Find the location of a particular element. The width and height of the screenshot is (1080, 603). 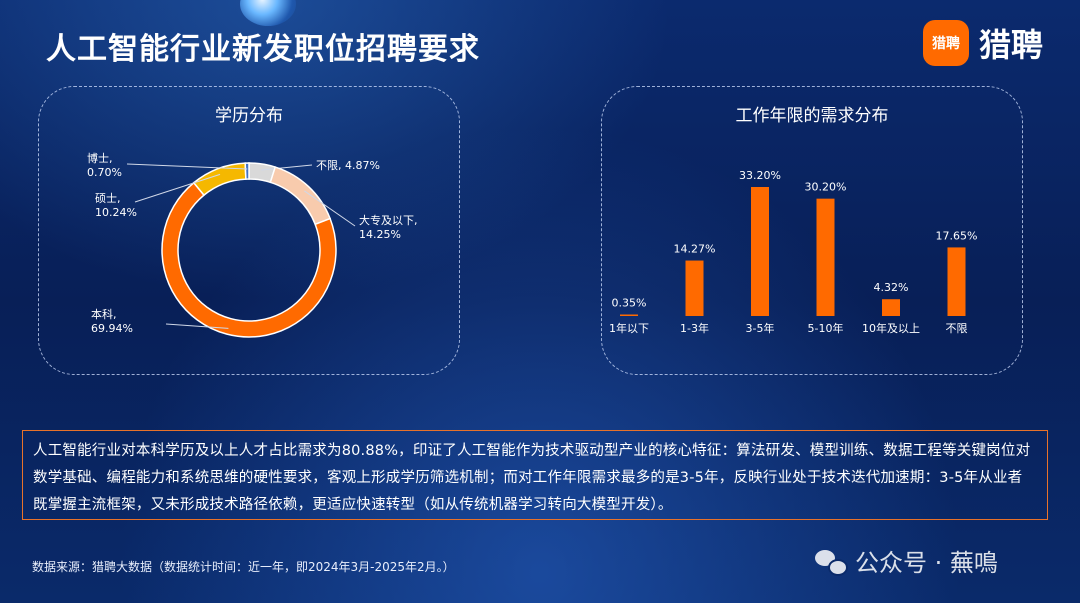

donut-label-item-4: 博士, is located at coordinates (100, 158).